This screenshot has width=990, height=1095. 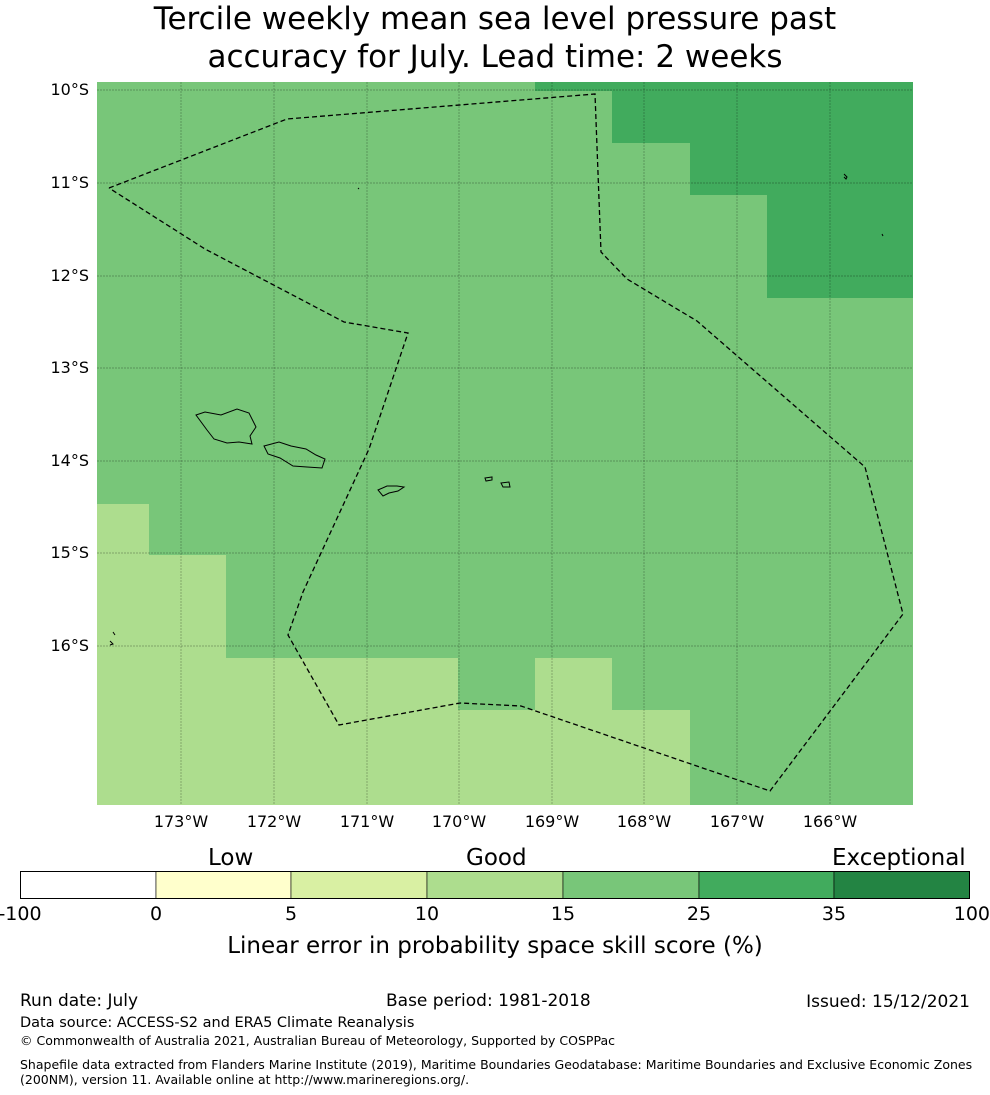 What do you see at coordinates (69, 89) in the screenshot?
I see `lat-label: 10°S` at bounding box center [69, 89].